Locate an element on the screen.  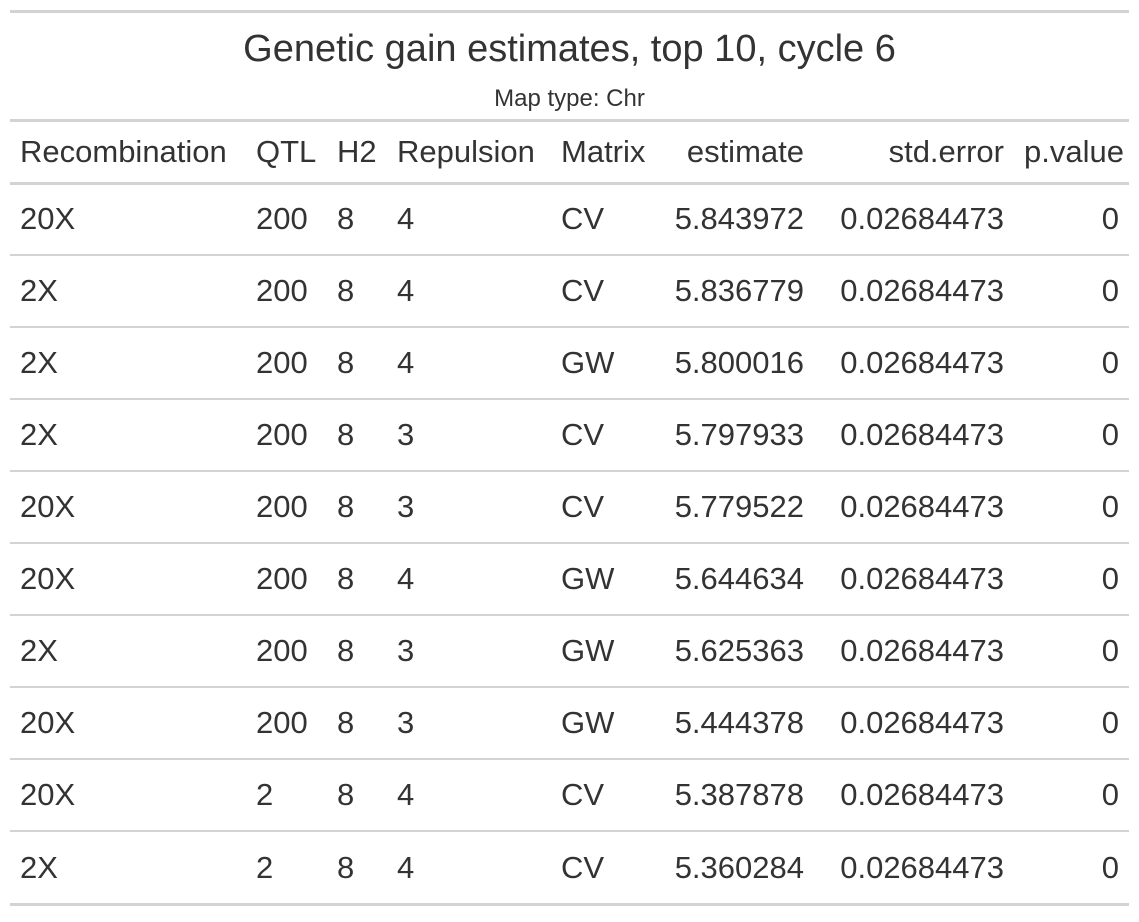
column-header: std.error is located at coordinates (946, 151).